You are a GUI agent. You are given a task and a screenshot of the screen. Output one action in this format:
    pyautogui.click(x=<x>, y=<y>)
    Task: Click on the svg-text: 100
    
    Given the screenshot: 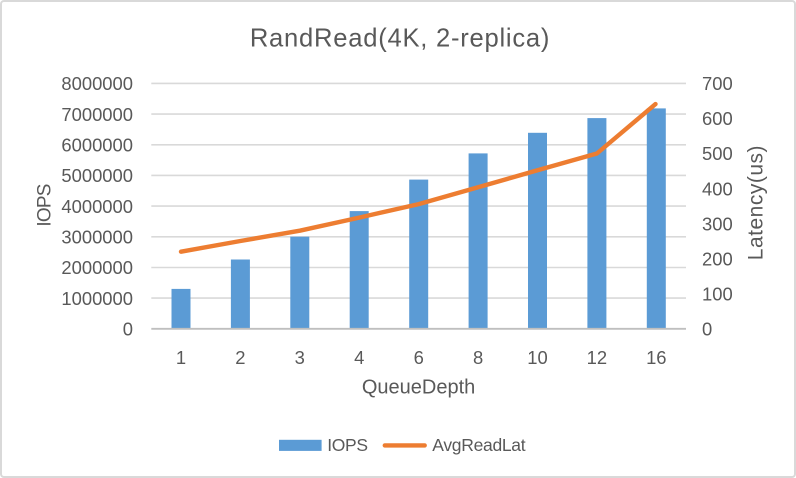 What is the action you would take?
    pyautogui.click(x=717, y=294)
    